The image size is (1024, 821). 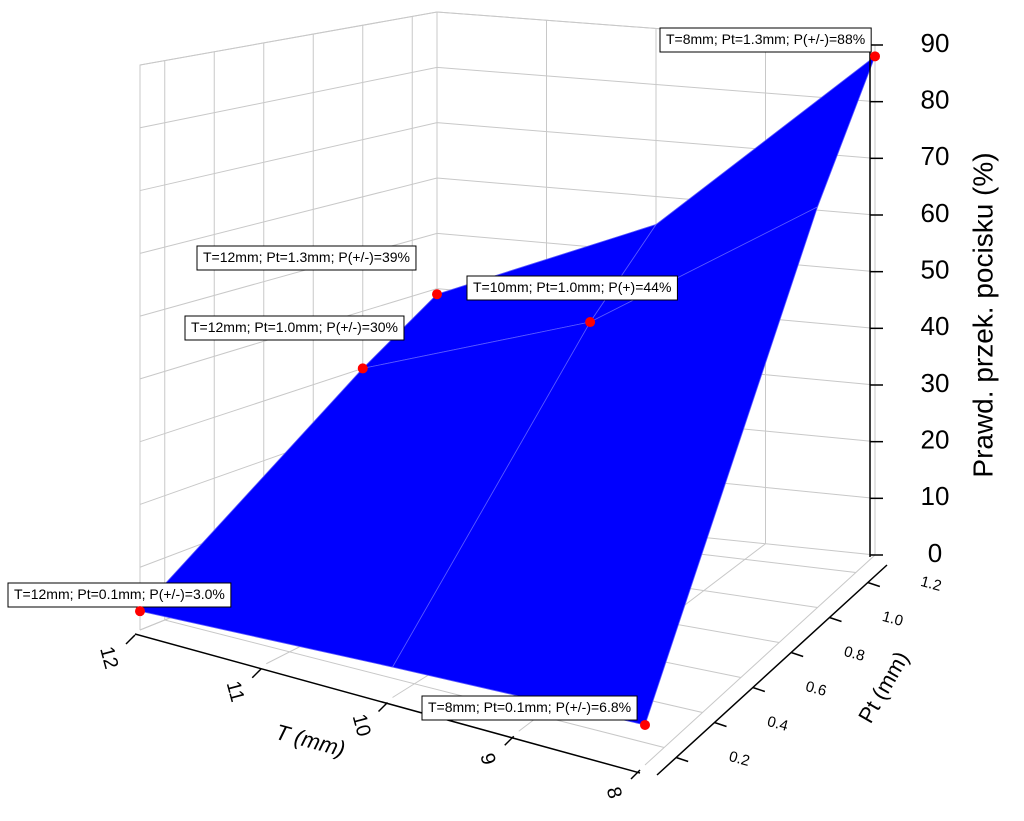 What do you see at coordinates (935, 43) in the screenshot?
I see `z-tick-label: 90` at bounding box center [935, 43].